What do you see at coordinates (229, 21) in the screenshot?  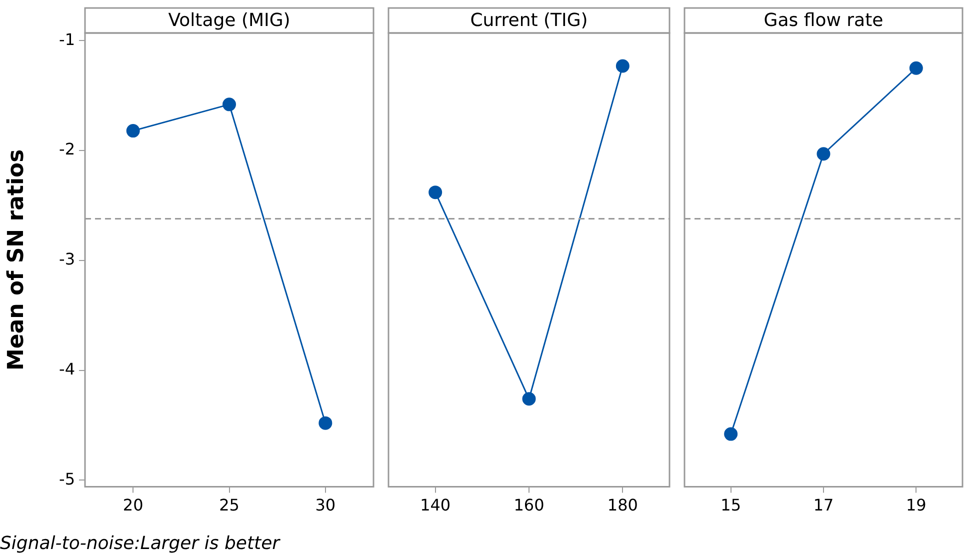 I see `chart-title: Voltage (MIG)` at bounding box center [229, 21].